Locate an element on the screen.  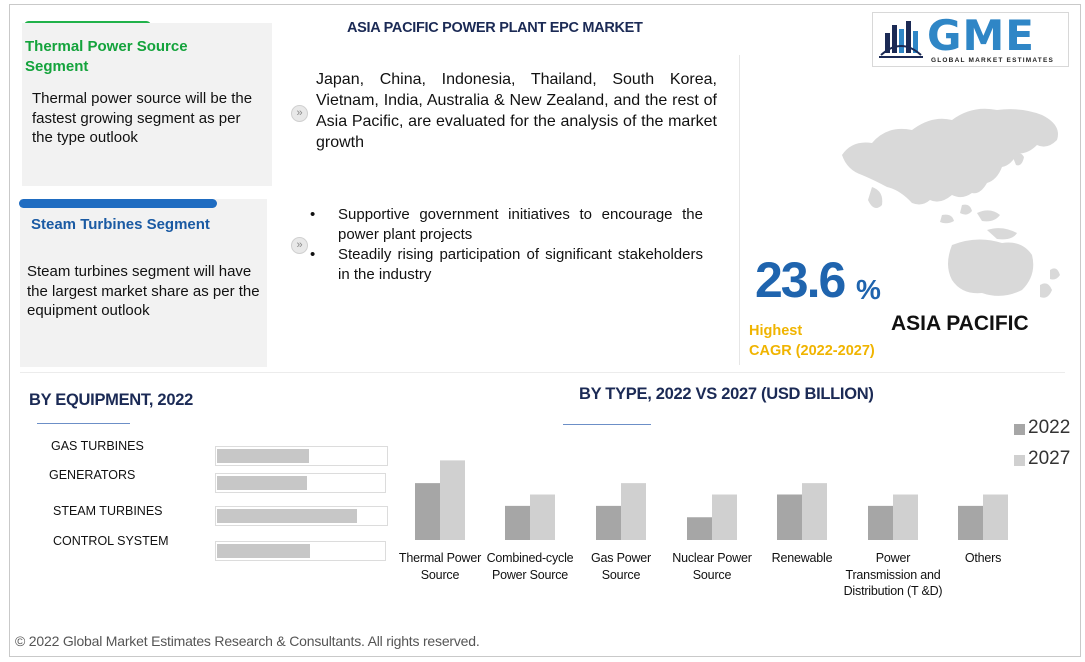
card-title: Steam Turbines Segment is located at coordinates (120, 224).